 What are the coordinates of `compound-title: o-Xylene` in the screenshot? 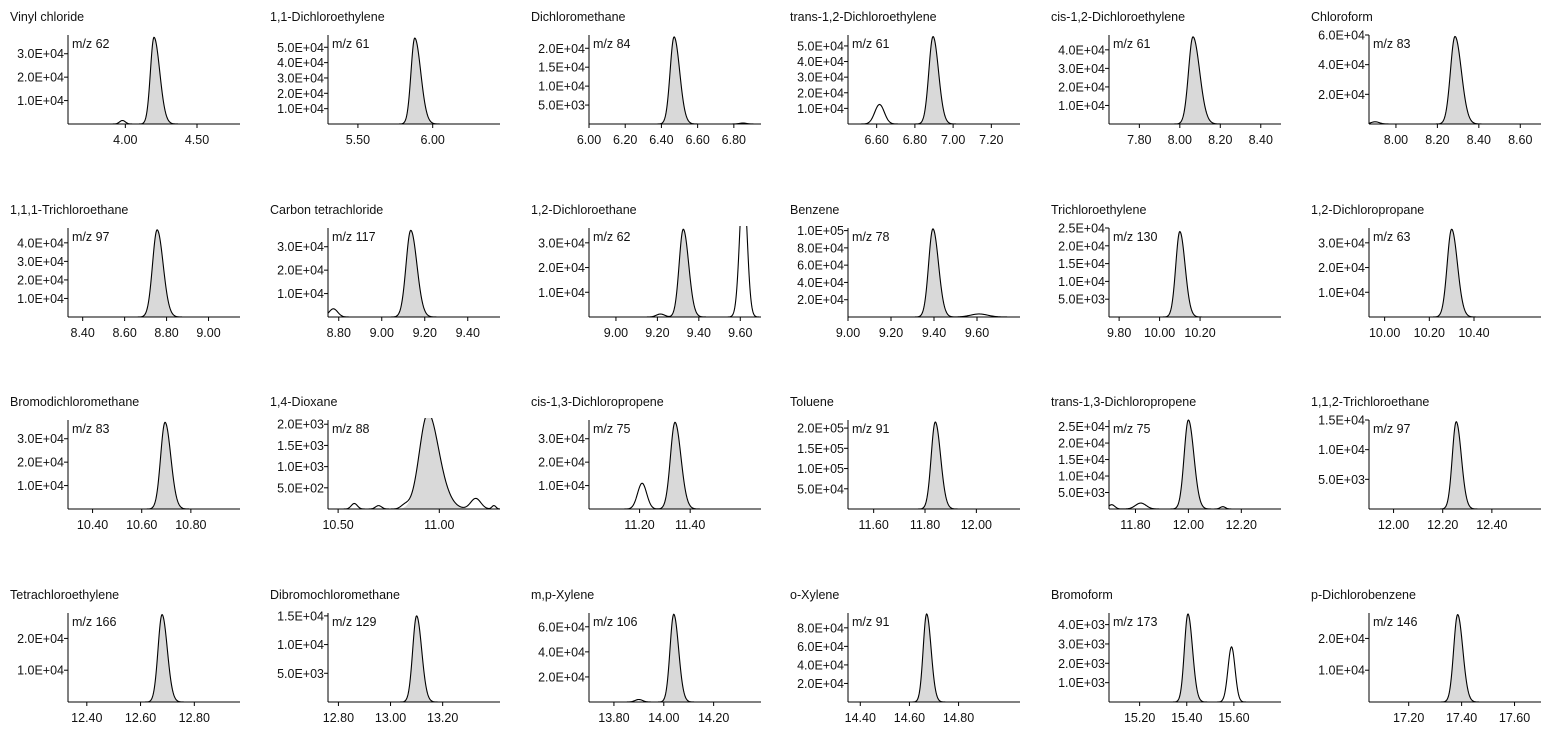 It's located at (814, 595).